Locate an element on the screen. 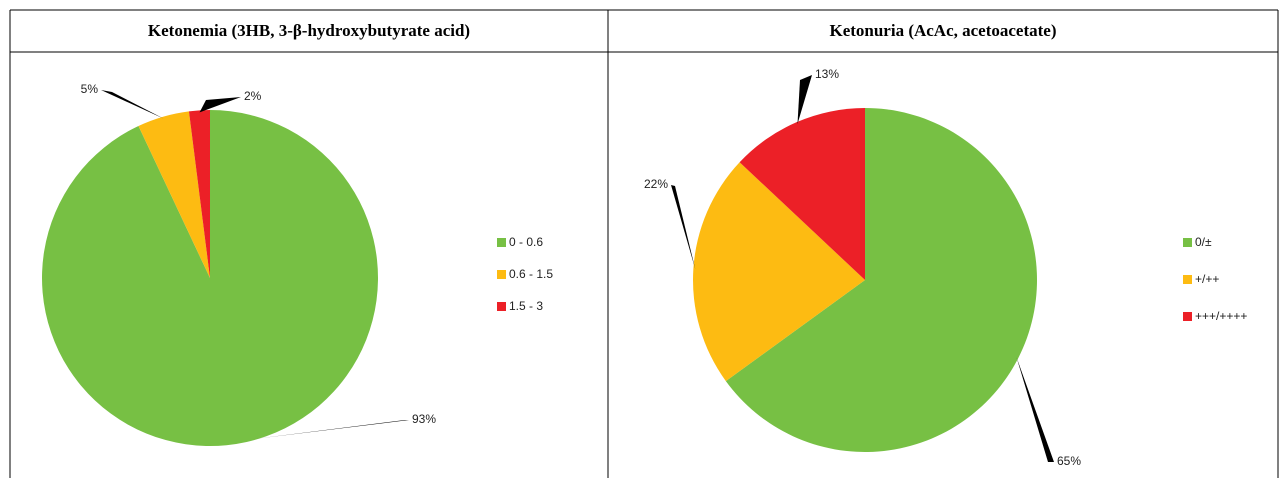 The width and height of the screenshot is (1279, 478). chart-title: Ketonuria (AcAc, acetoacetate) is located at coordinates (942, 30).